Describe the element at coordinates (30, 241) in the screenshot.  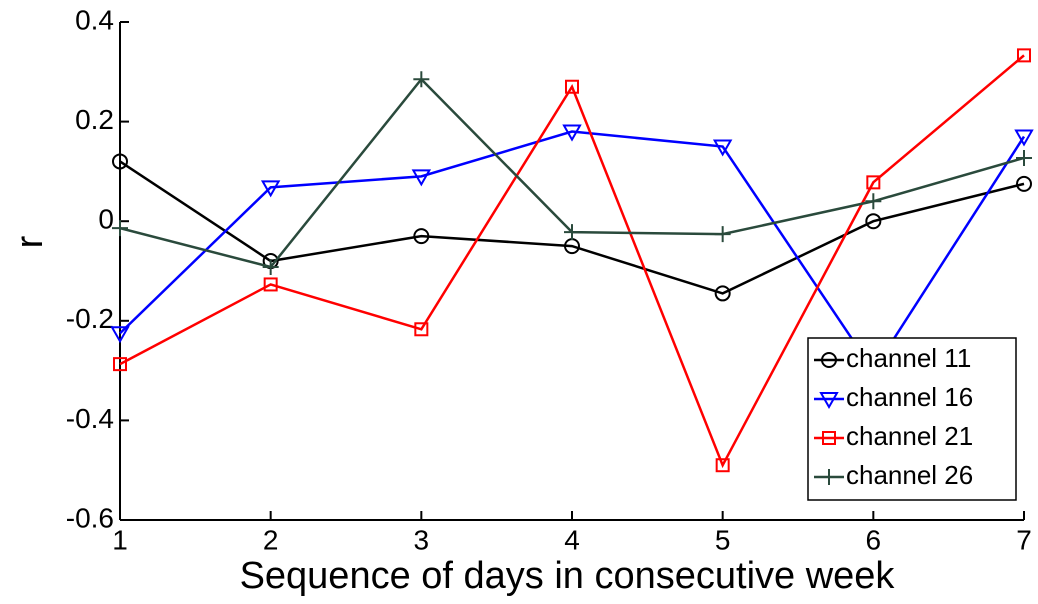
I see `y-axis-title: r` at that location.